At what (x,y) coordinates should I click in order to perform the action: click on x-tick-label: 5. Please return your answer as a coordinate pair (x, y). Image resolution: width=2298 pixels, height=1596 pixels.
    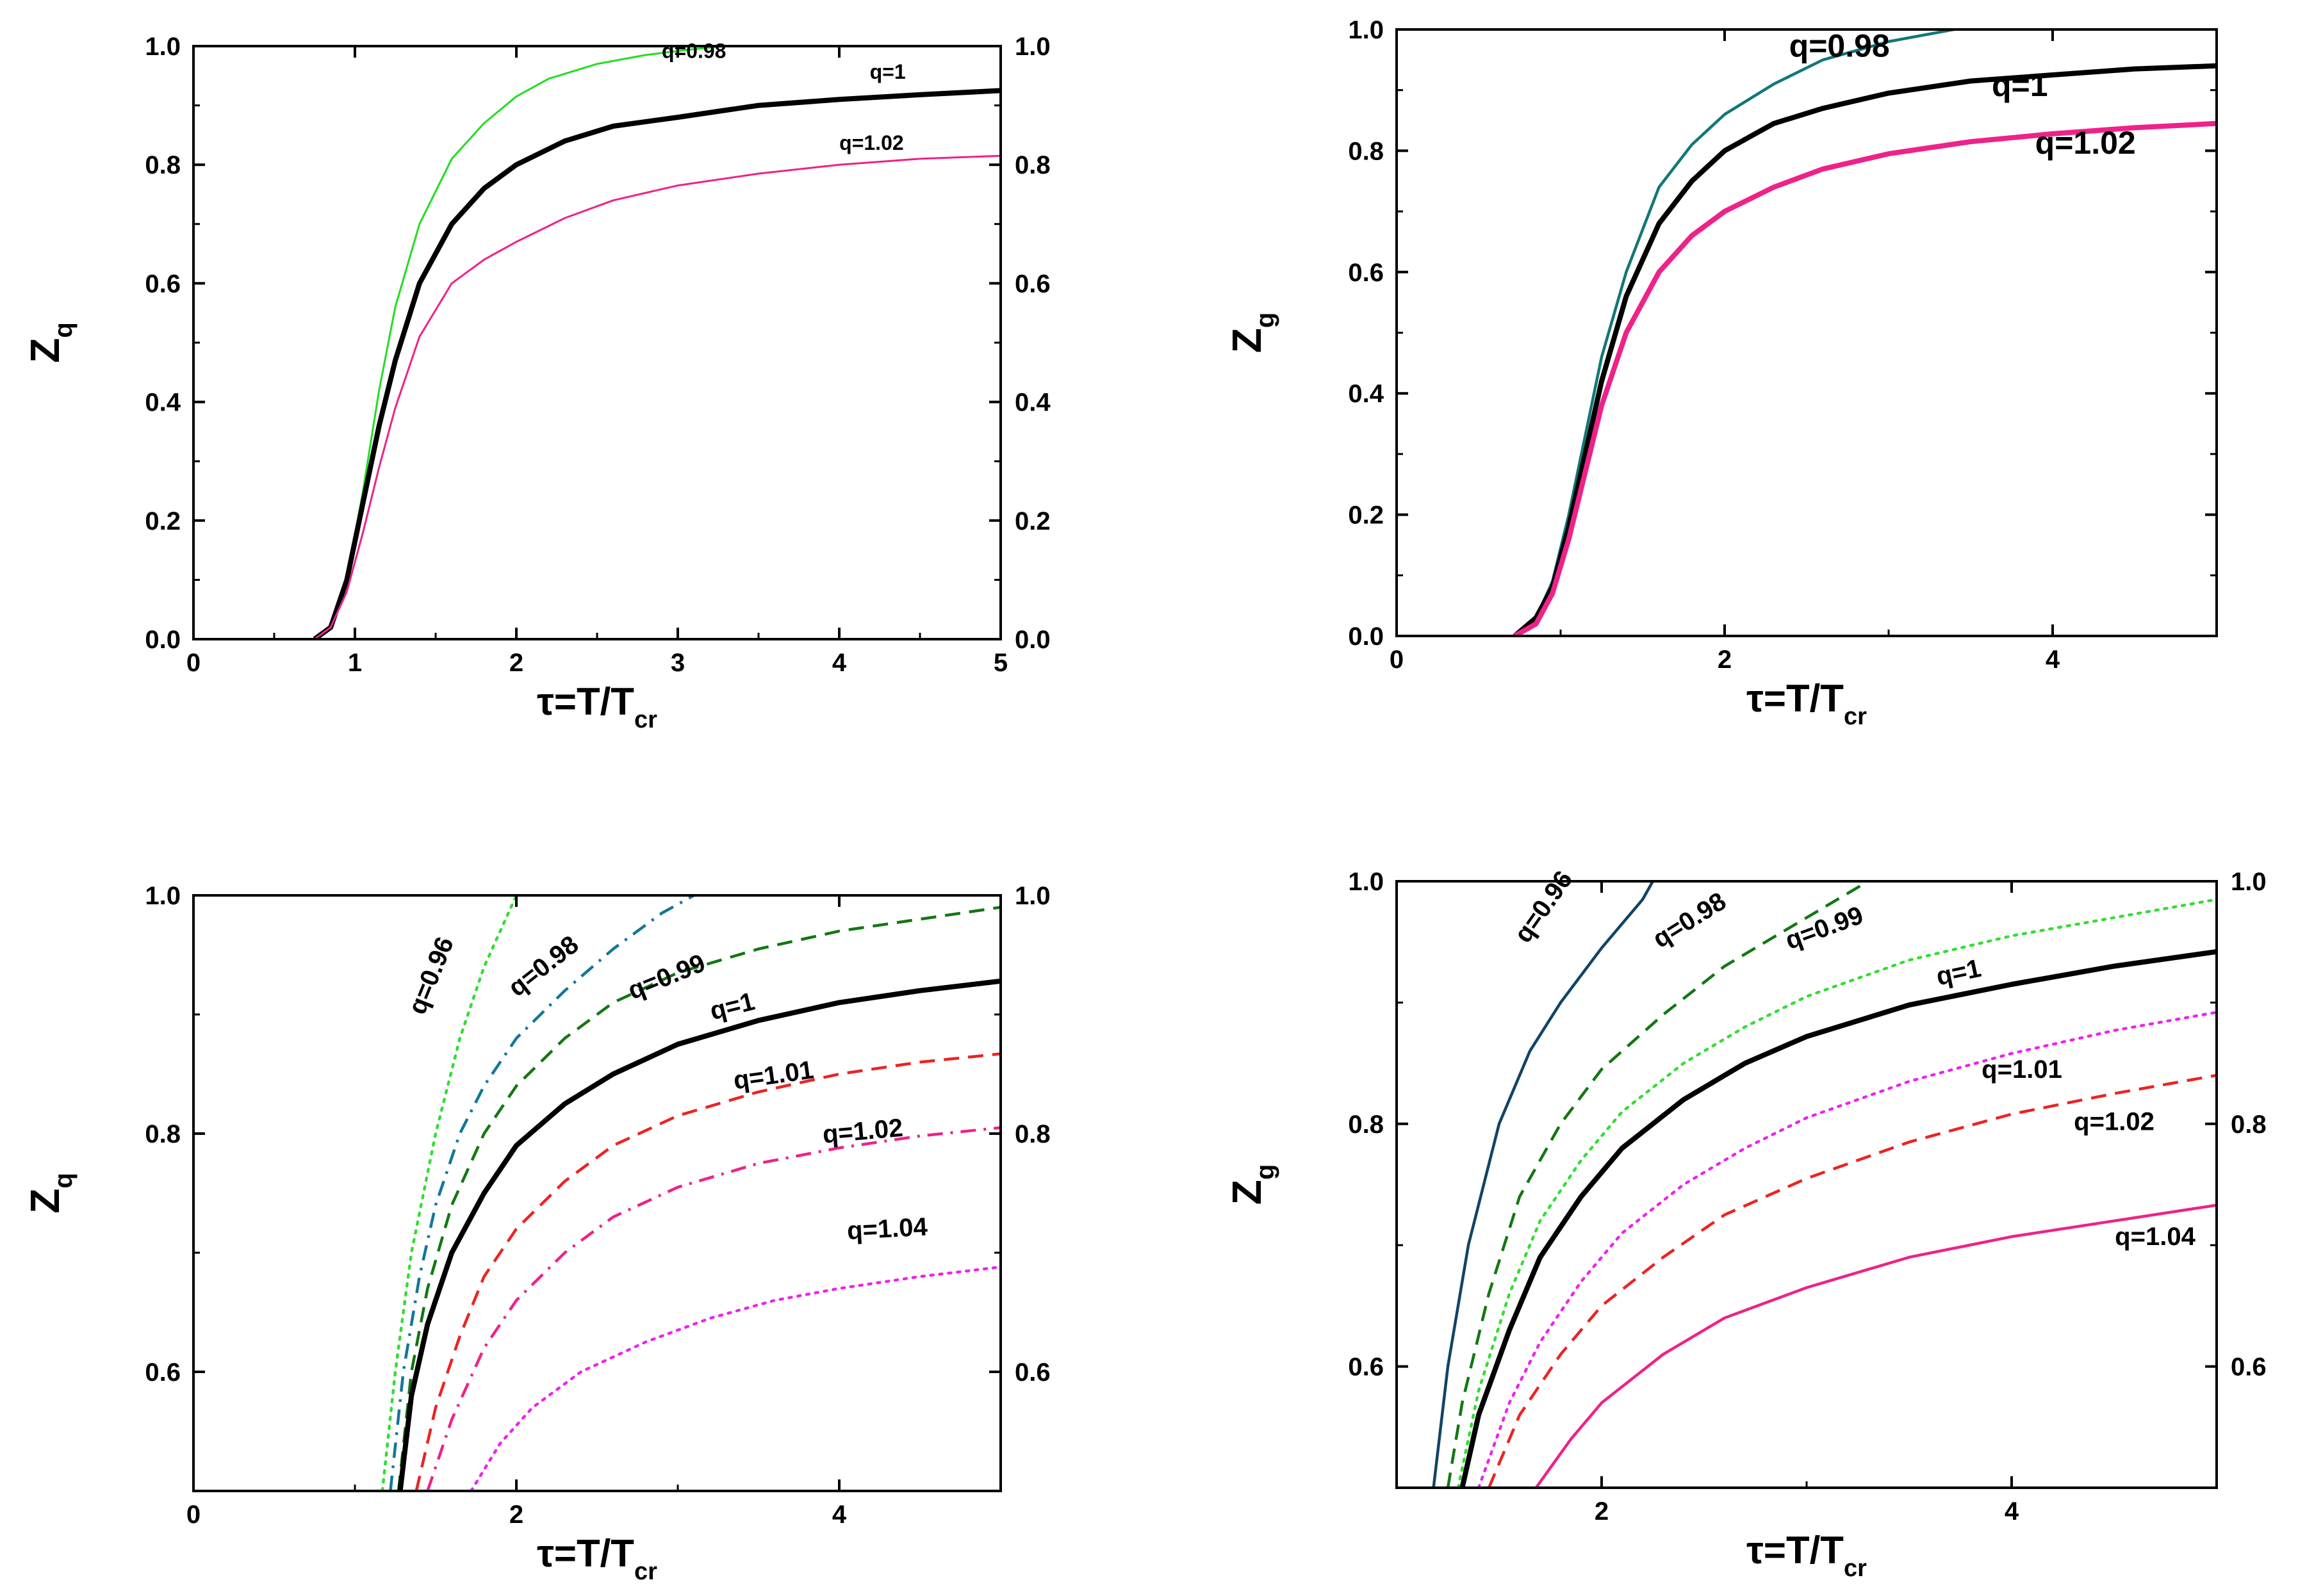
    Looking at the image, I should click on (1001, 663).